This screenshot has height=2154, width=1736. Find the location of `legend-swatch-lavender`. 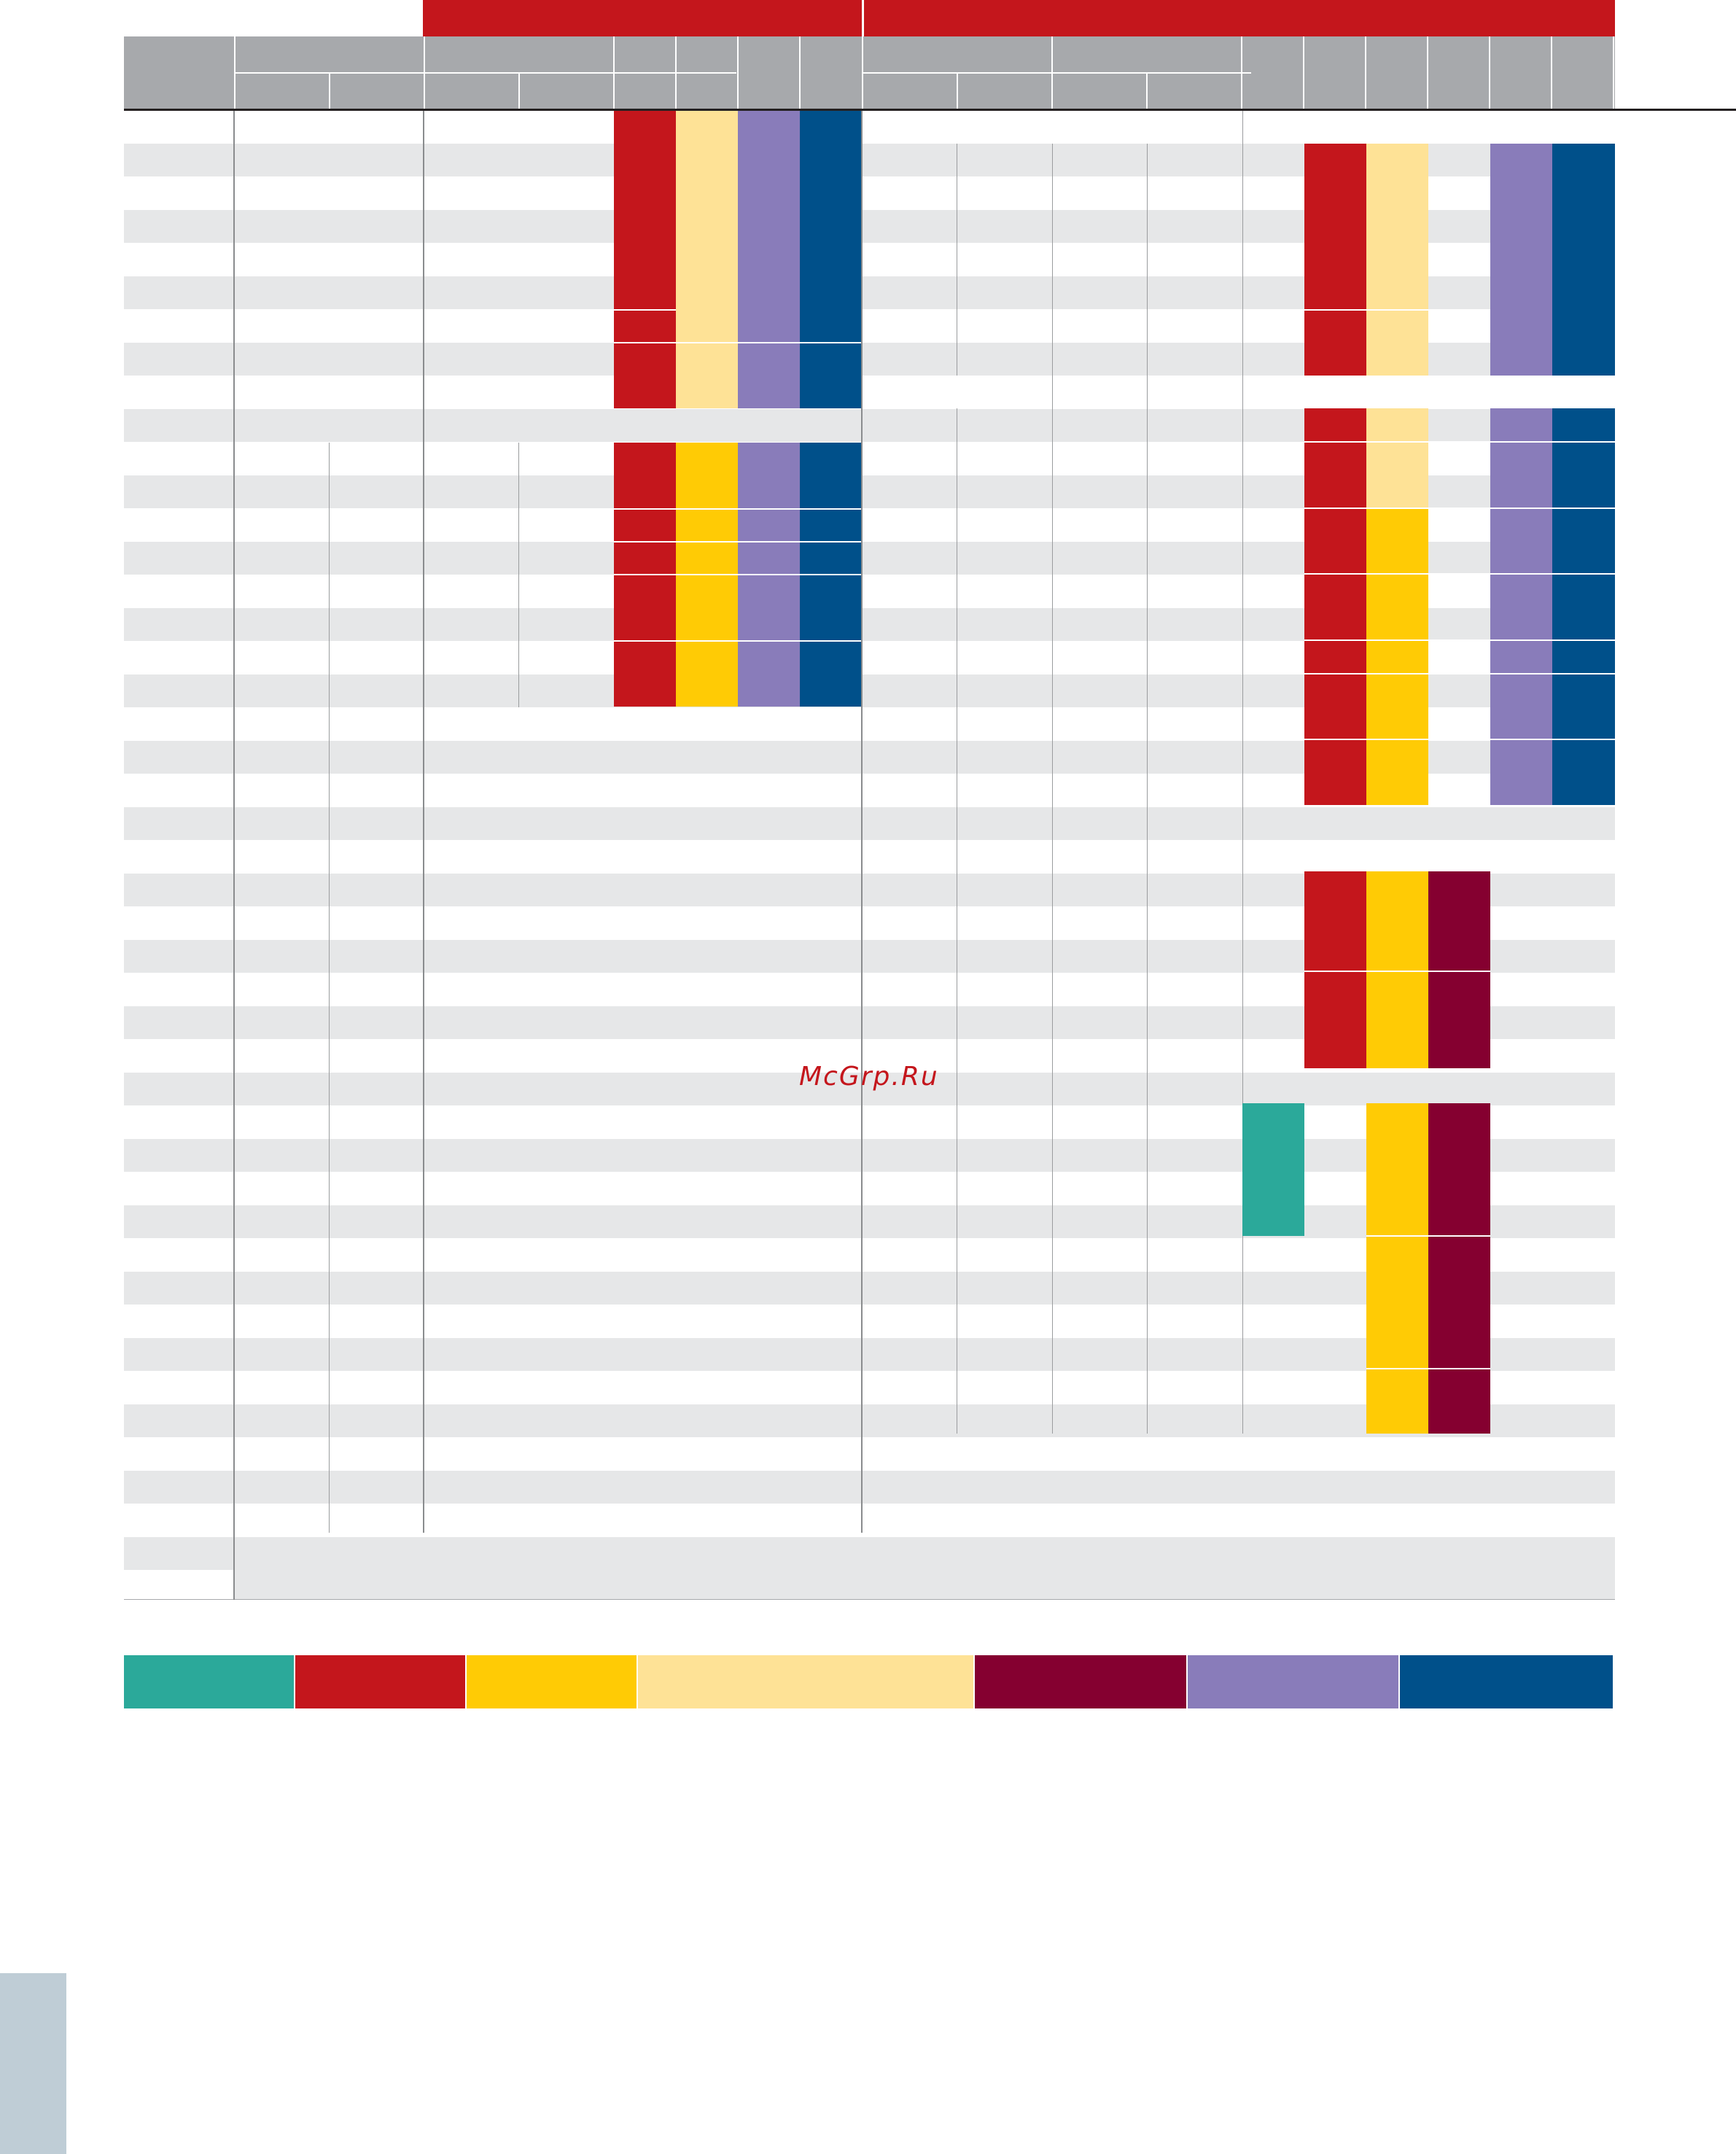

legend-swatch-lavender is located at coordinates (1293, 1681).